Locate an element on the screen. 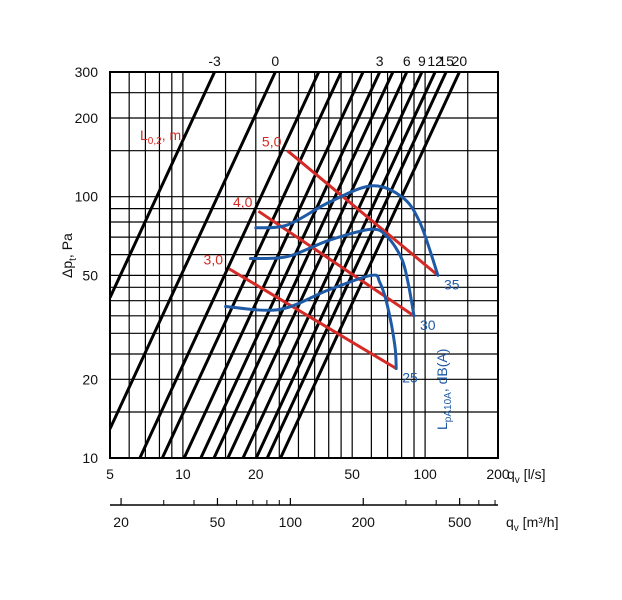  throw-line-label: 3,0 is located at coordinates (214, 260).